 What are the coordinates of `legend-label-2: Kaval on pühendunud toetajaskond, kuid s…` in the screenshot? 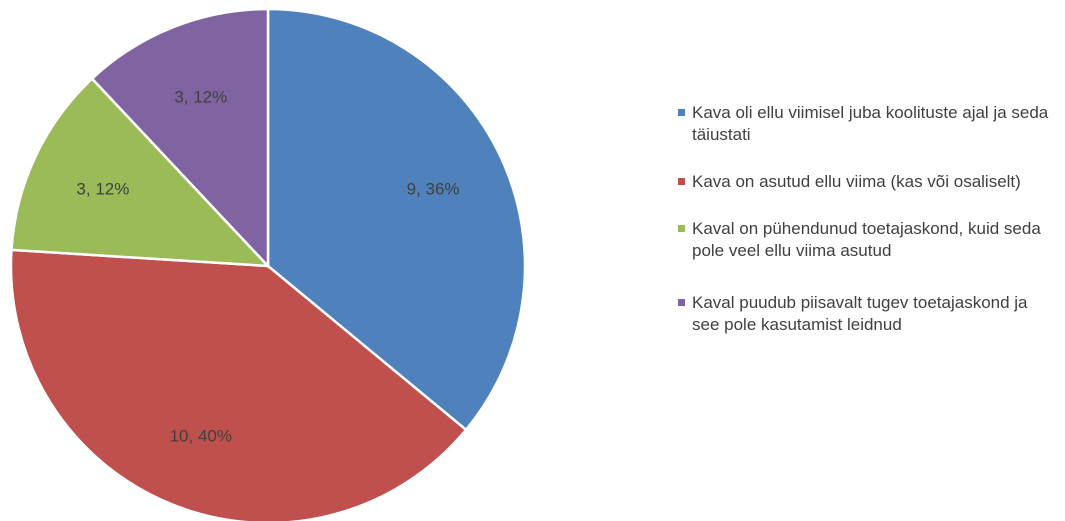 It's located at (866, 239).